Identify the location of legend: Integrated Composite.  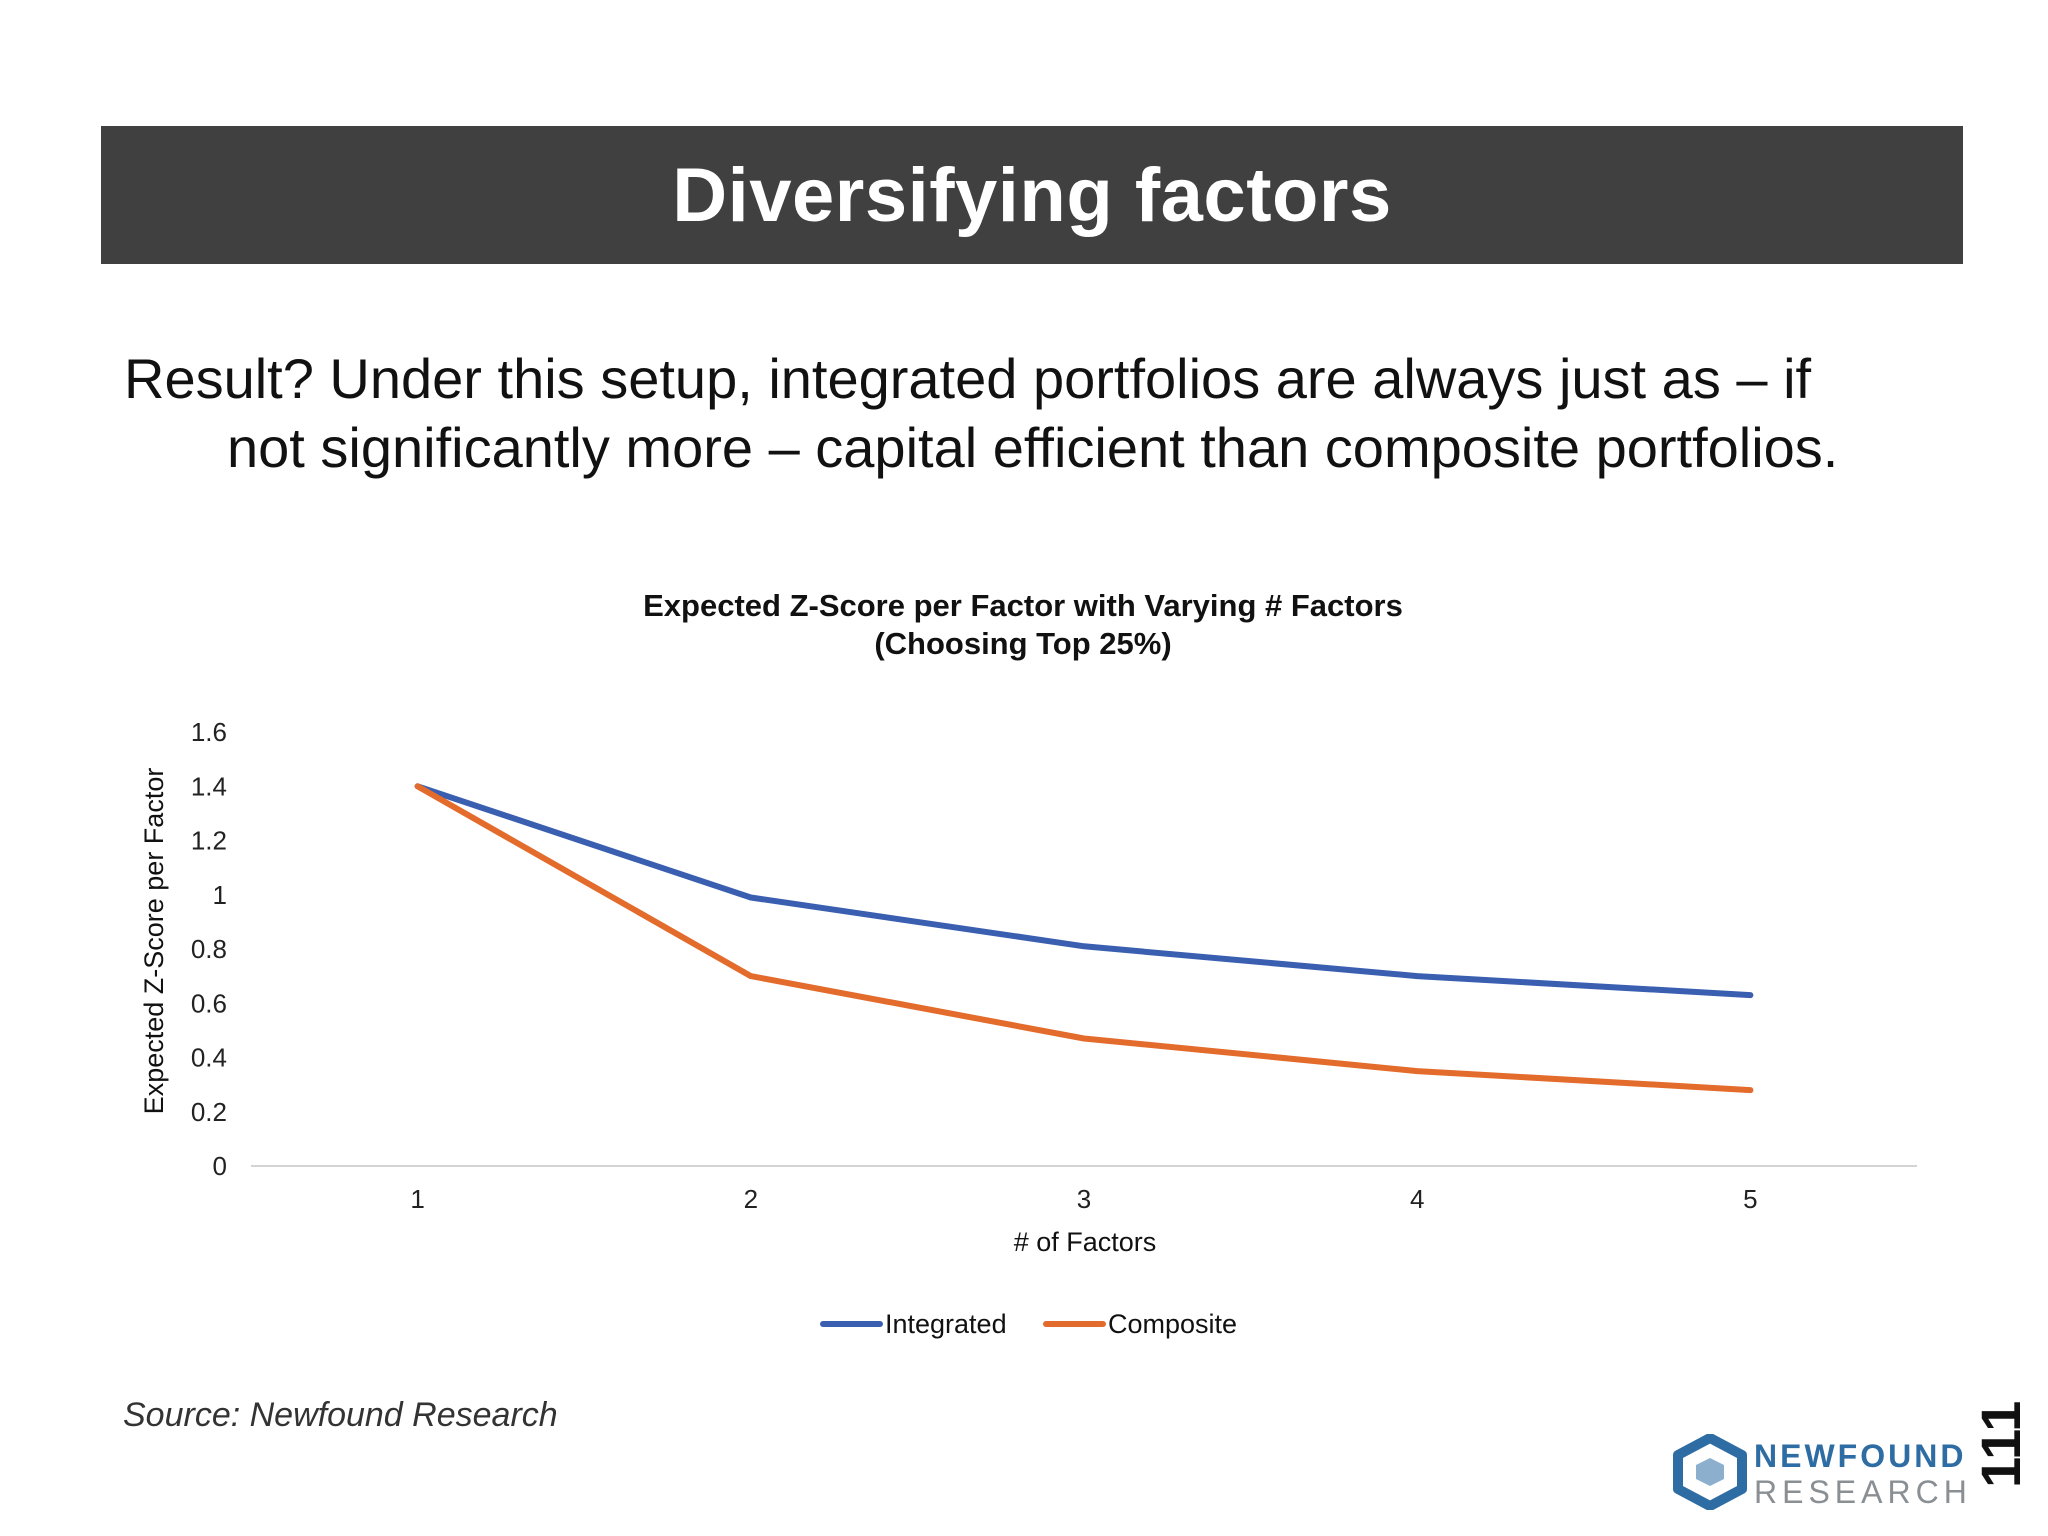
(1028, 1324).